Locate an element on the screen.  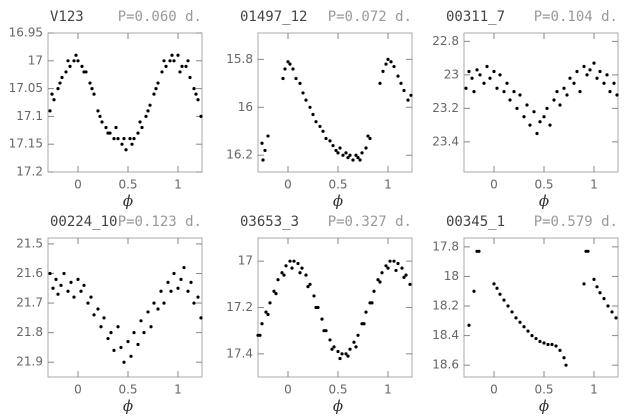
y-tick-label: 23.4 is located at coordinates (445, 141).